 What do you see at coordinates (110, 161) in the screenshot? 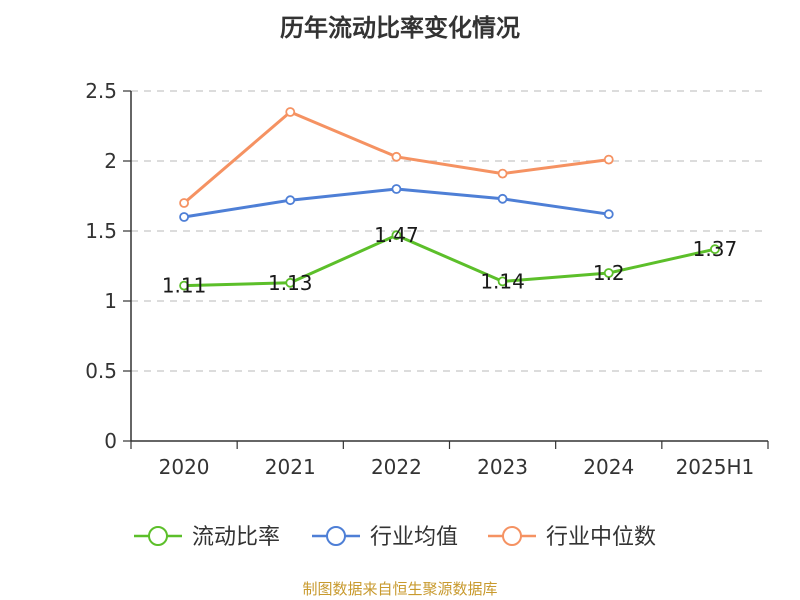
I see `y-tick-label: 2` at bounding box center [110, 161].